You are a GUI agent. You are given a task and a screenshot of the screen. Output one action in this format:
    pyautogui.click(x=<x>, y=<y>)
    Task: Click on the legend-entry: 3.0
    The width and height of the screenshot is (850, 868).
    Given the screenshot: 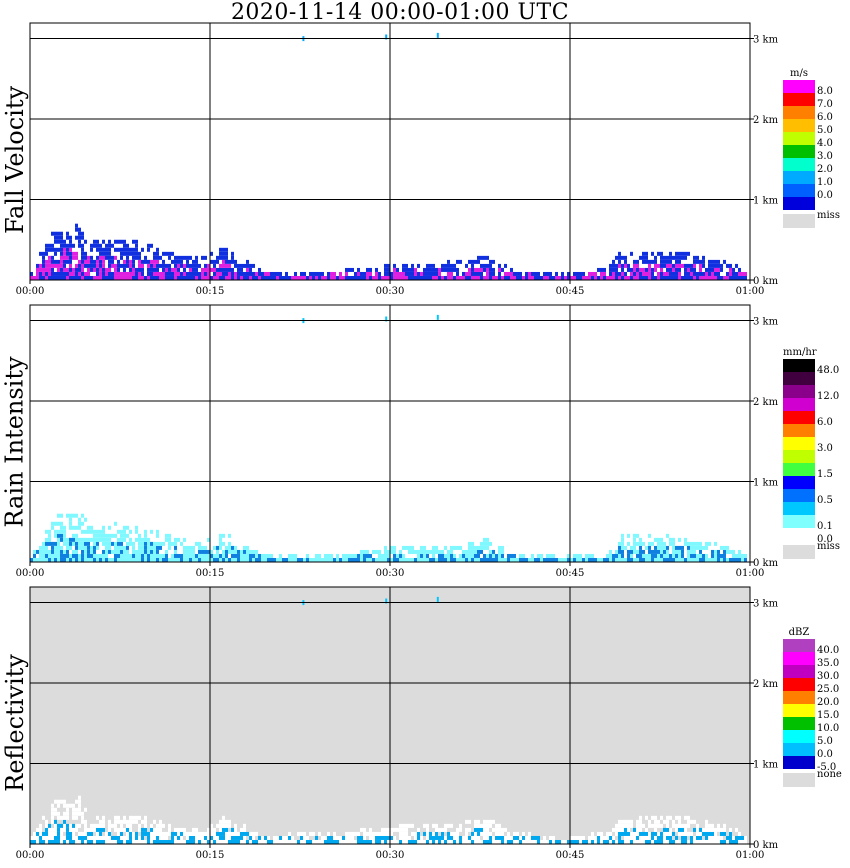 What is the action you would take?
    pyautogui.click(x=814, y=445)
    